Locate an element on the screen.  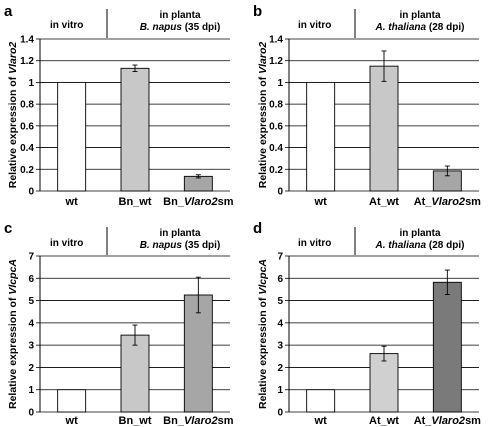
header-host: A. thaliana (28 dpi) is located at coordinates (420, 27).